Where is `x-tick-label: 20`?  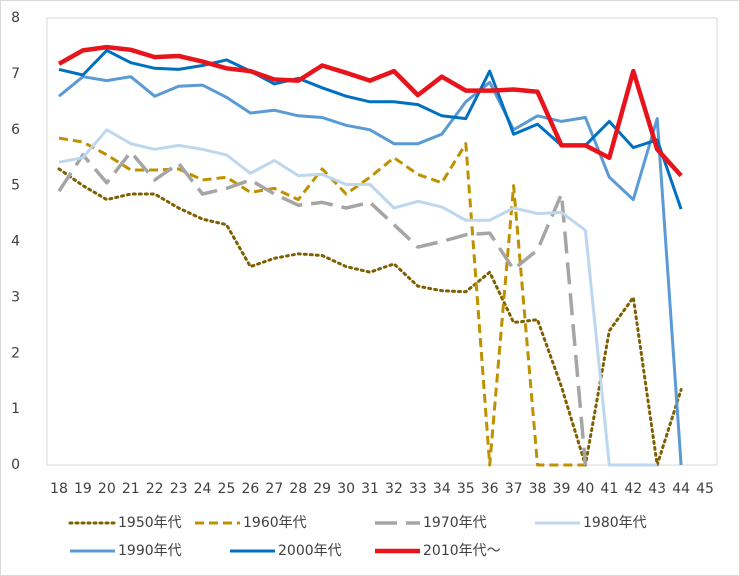 x-tick-label: 20 is located at coordinates (107, 489).